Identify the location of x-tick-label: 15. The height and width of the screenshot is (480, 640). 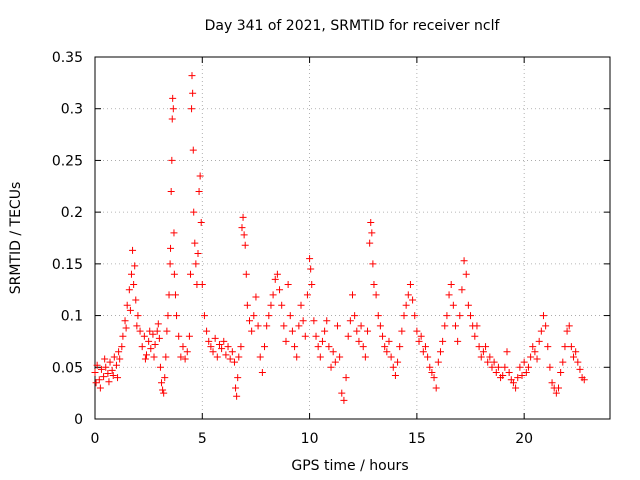
(417, 439).